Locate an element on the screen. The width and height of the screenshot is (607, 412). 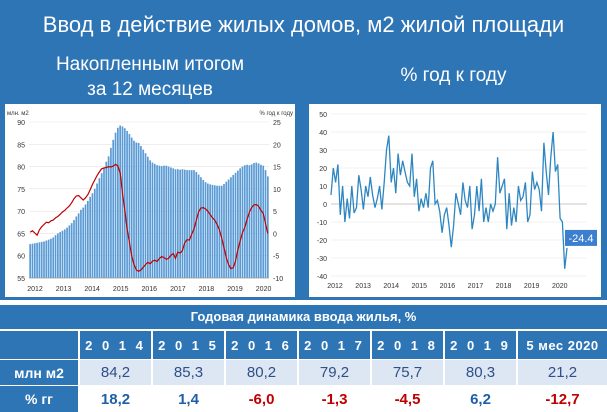
y-tick-label: 30 is located at coordinates (323, 151).